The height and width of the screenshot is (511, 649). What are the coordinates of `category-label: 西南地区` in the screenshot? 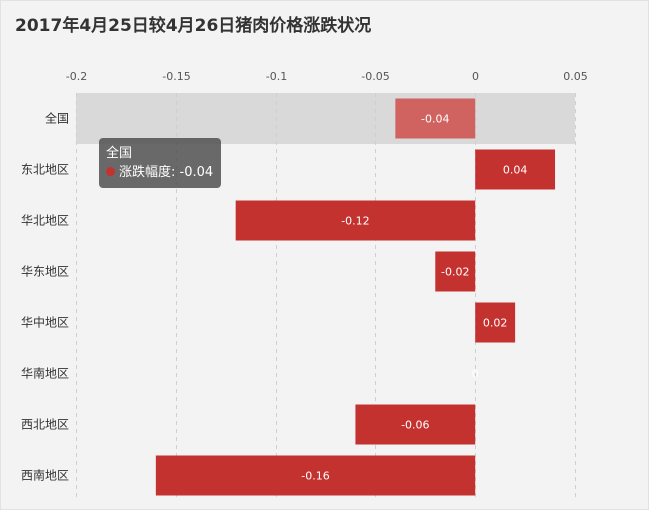 It's located at (45, 475).